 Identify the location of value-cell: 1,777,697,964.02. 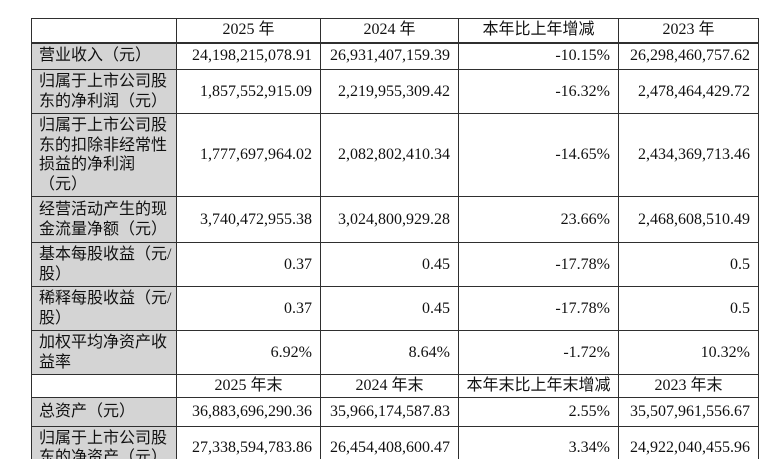
(248, 155).